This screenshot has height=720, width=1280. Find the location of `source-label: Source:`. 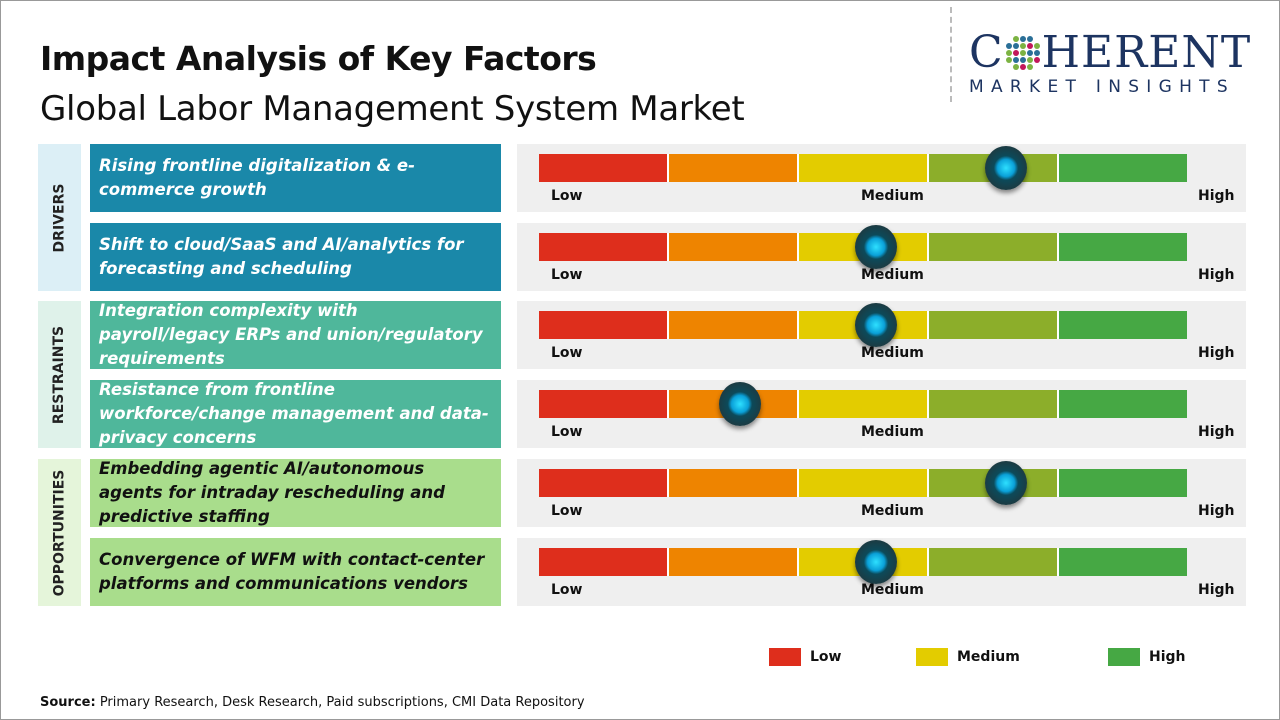

source-label: Source: is located at coordinates (68, 702).